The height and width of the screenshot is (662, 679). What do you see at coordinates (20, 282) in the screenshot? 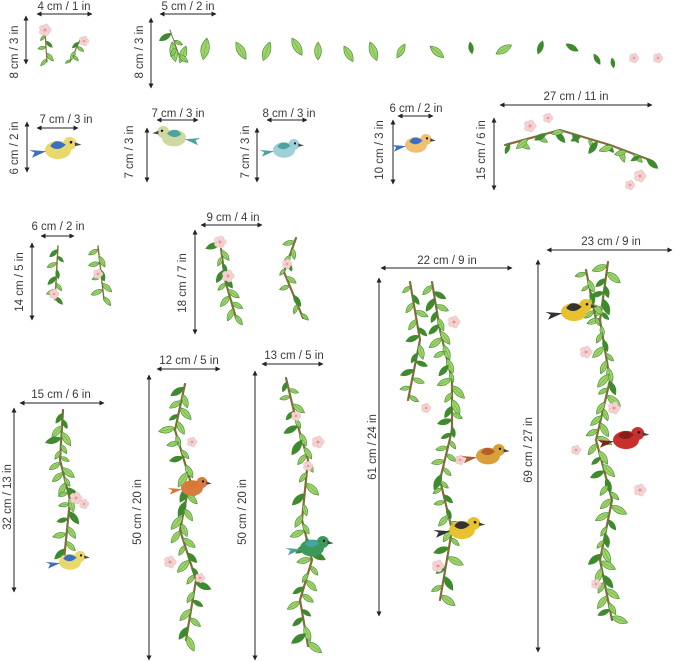
I see `dim-label-twin-sprig-height: 14 cm / 5 in` at bounding box center [20, 282].